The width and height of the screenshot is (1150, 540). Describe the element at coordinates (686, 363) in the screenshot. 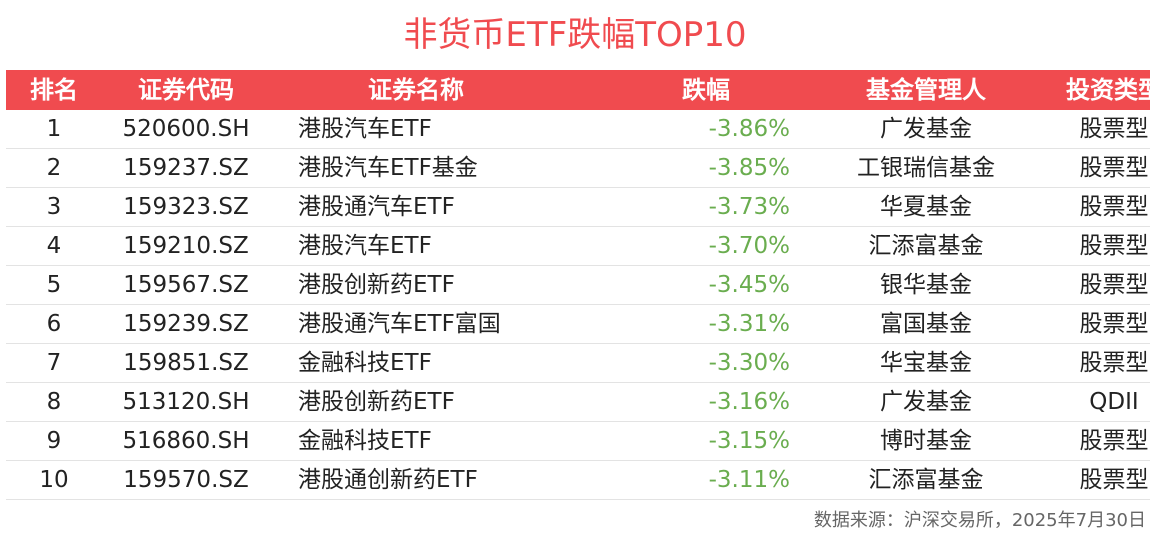

I see `change-cell: -3.30%` at that location.